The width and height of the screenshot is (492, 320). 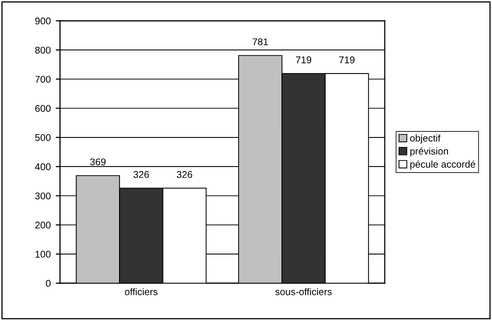 I want to click on y-tick-label: 700, so click(x=43, y=79).